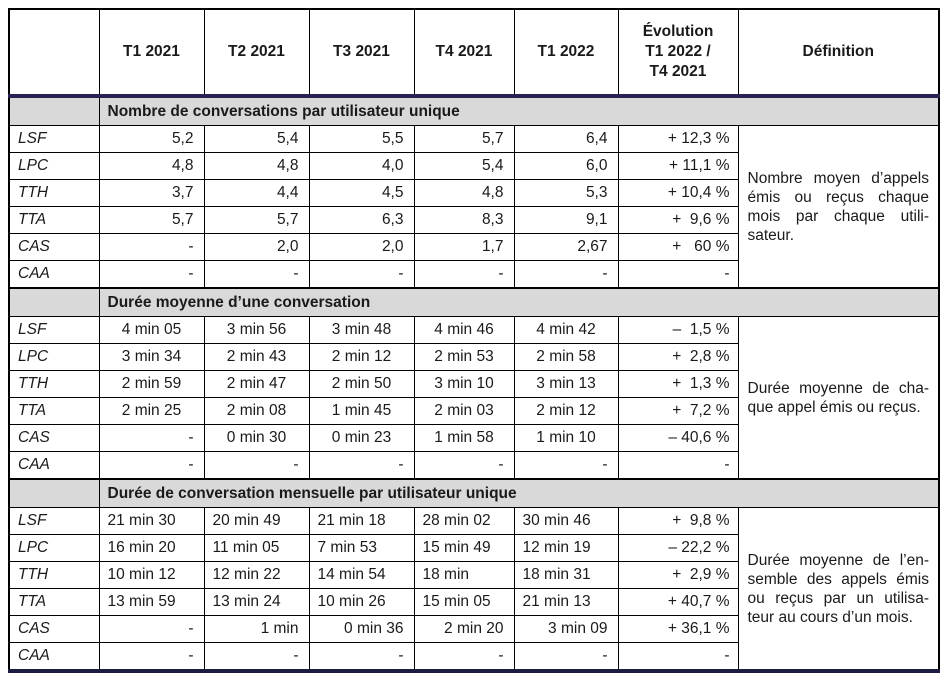 This screenshot has width=948, height=692. Describe the element at coordinates (678, 411) in the screenshot. I see `evolution-cell: + 7,2 %` at that location.